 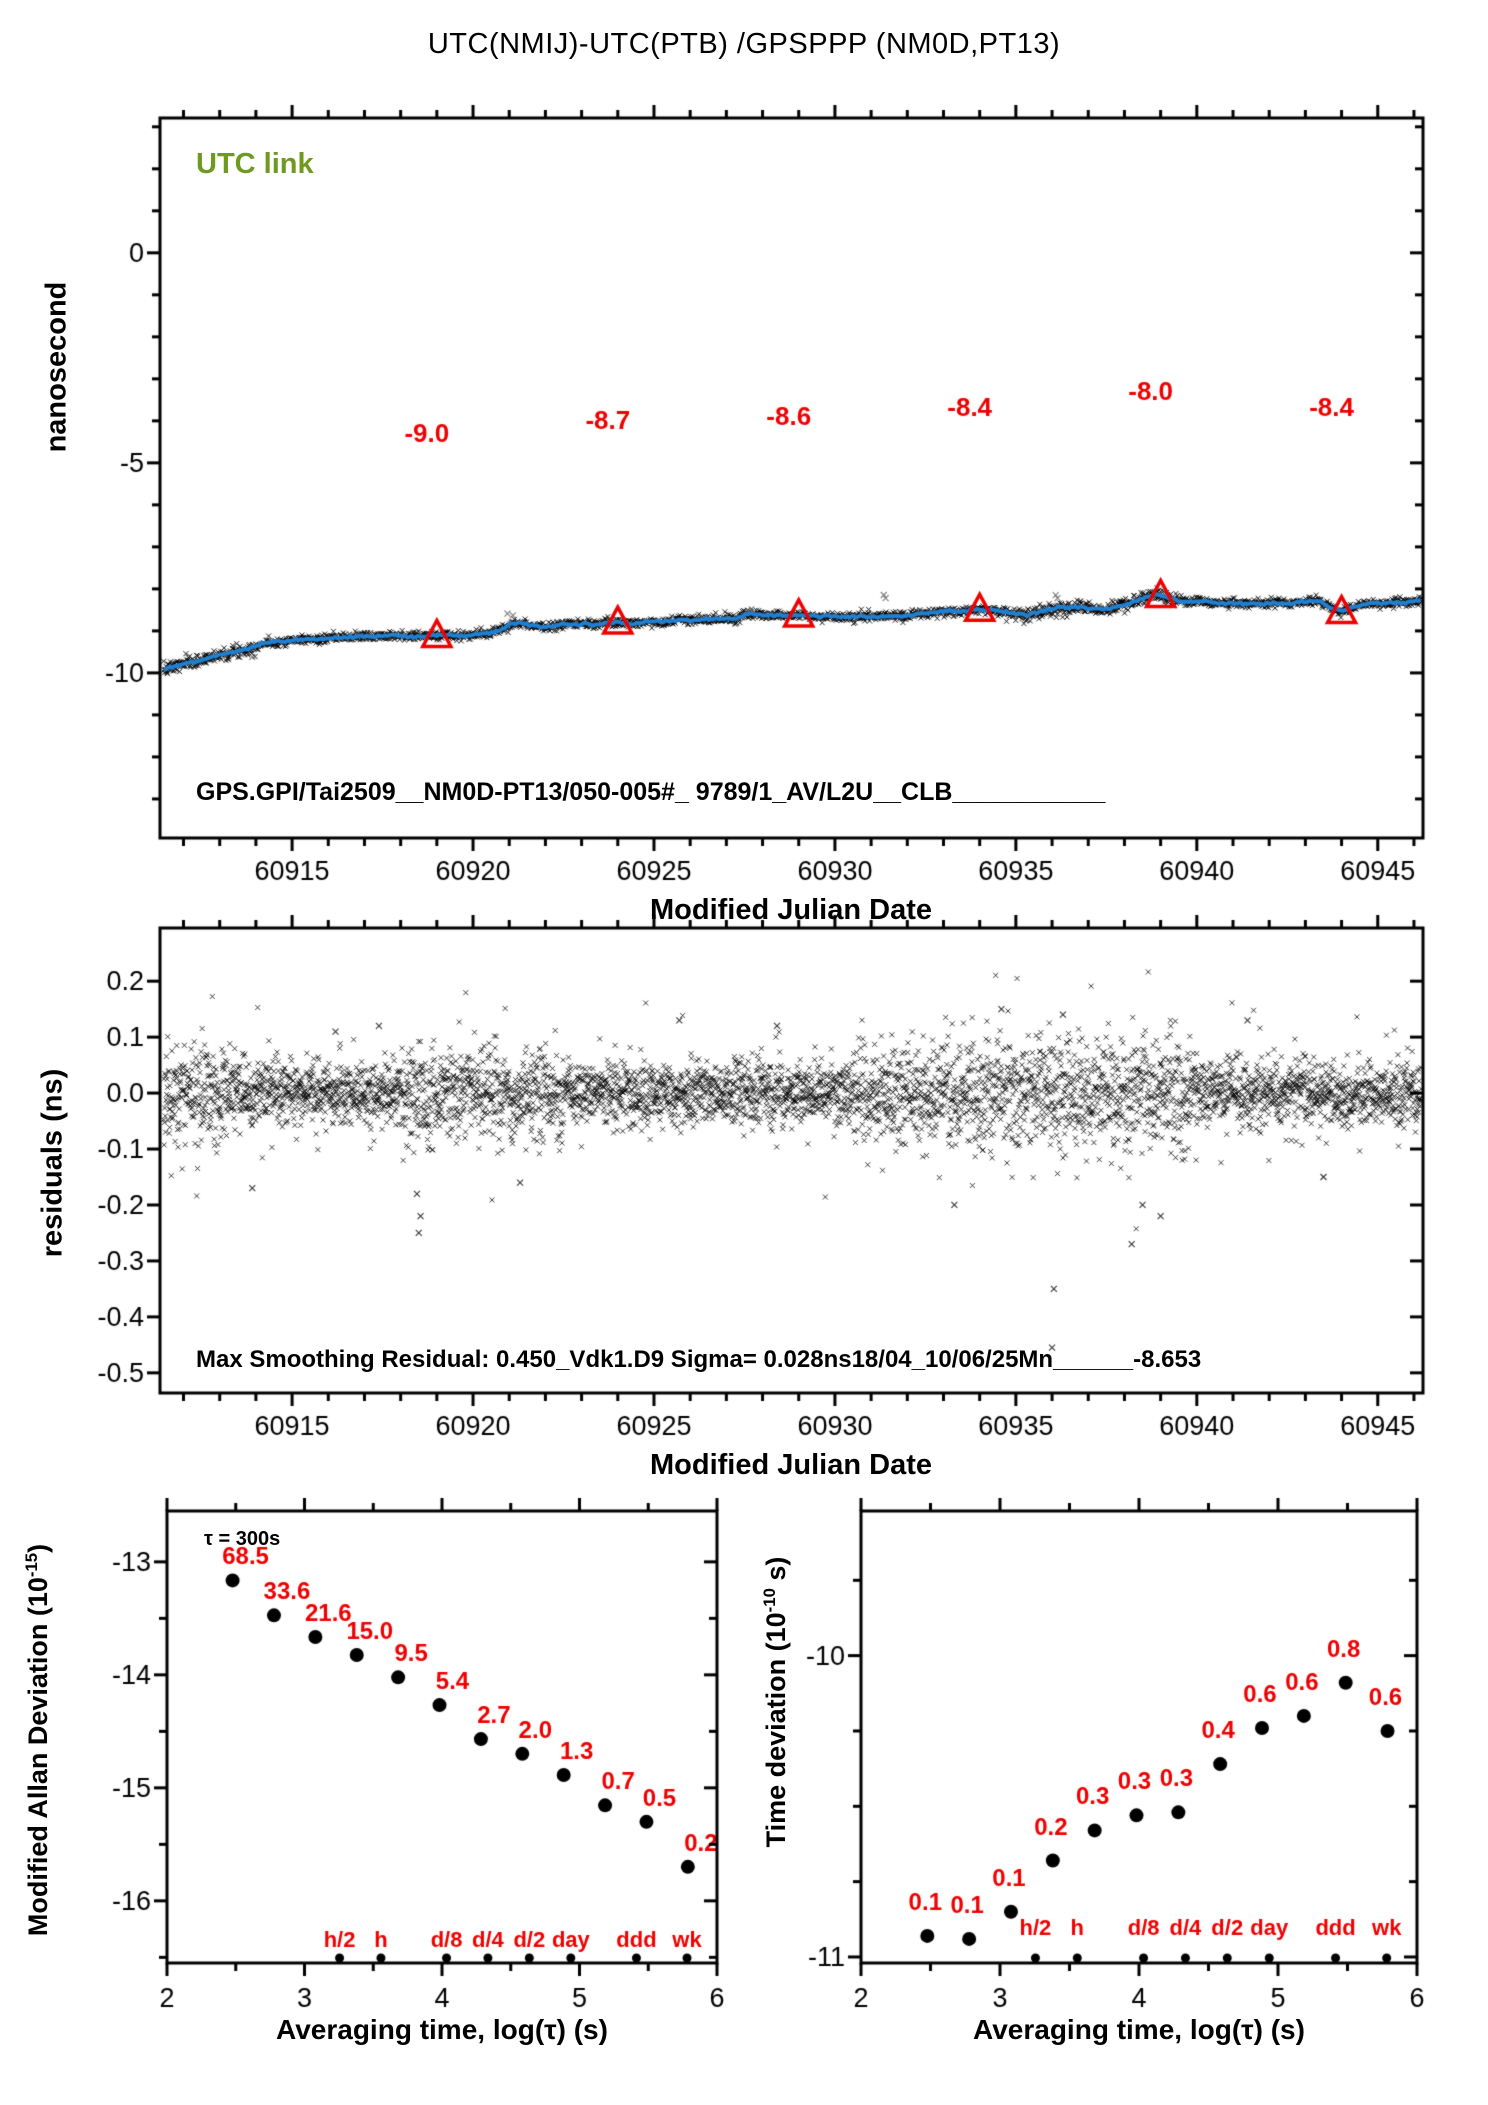 I want to click on x-axis-label-middle: Modified Julian Date, so click(x=791, y=1465).